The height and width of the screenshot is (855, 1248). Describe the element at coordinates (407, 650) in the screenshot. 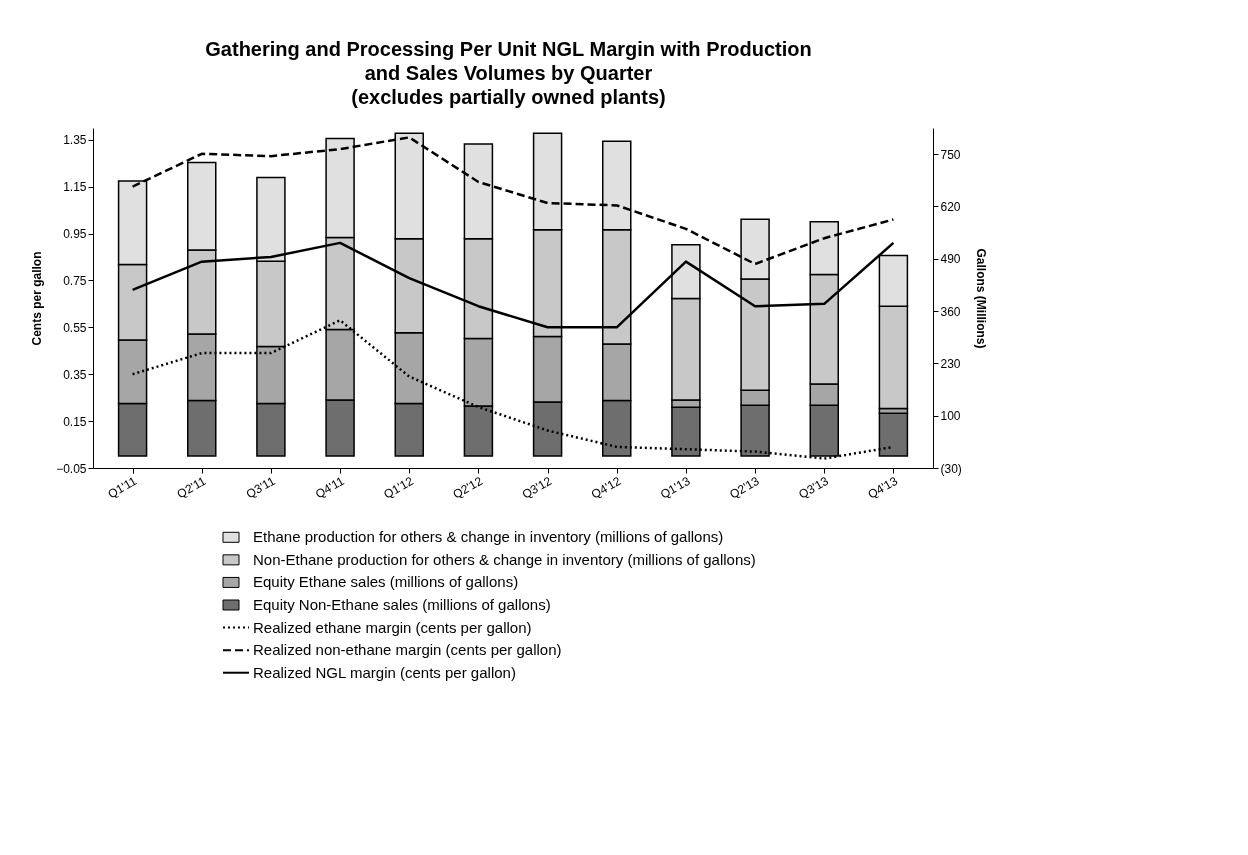

I see `legend-label: Realized non-ethane margin (cents per gallon)` at that location.